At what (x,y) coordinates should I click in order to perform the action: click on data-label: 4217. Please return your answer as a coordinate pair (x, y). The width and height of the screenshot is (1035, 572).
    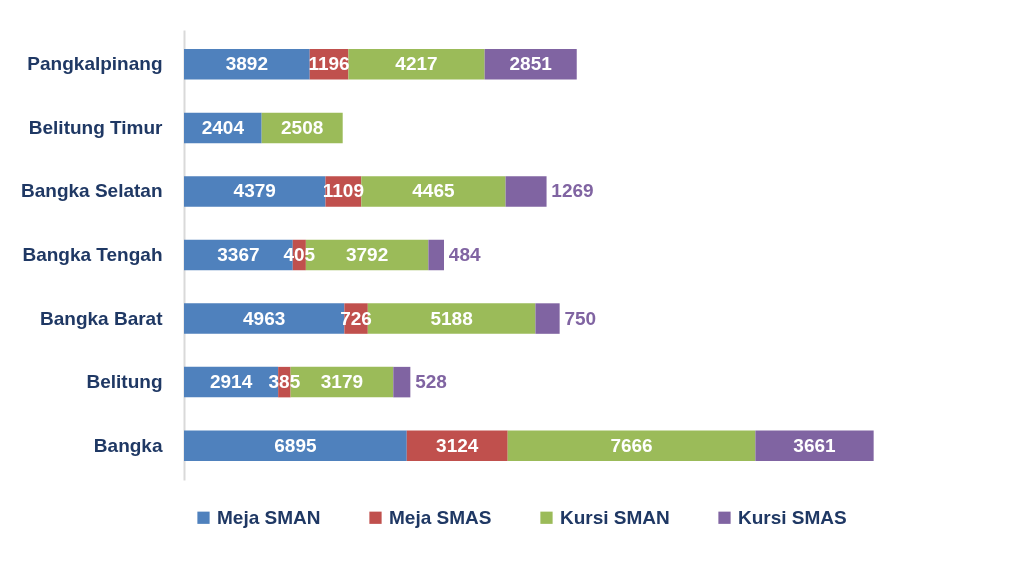
    Looking at the image, I should click on (416, 64).